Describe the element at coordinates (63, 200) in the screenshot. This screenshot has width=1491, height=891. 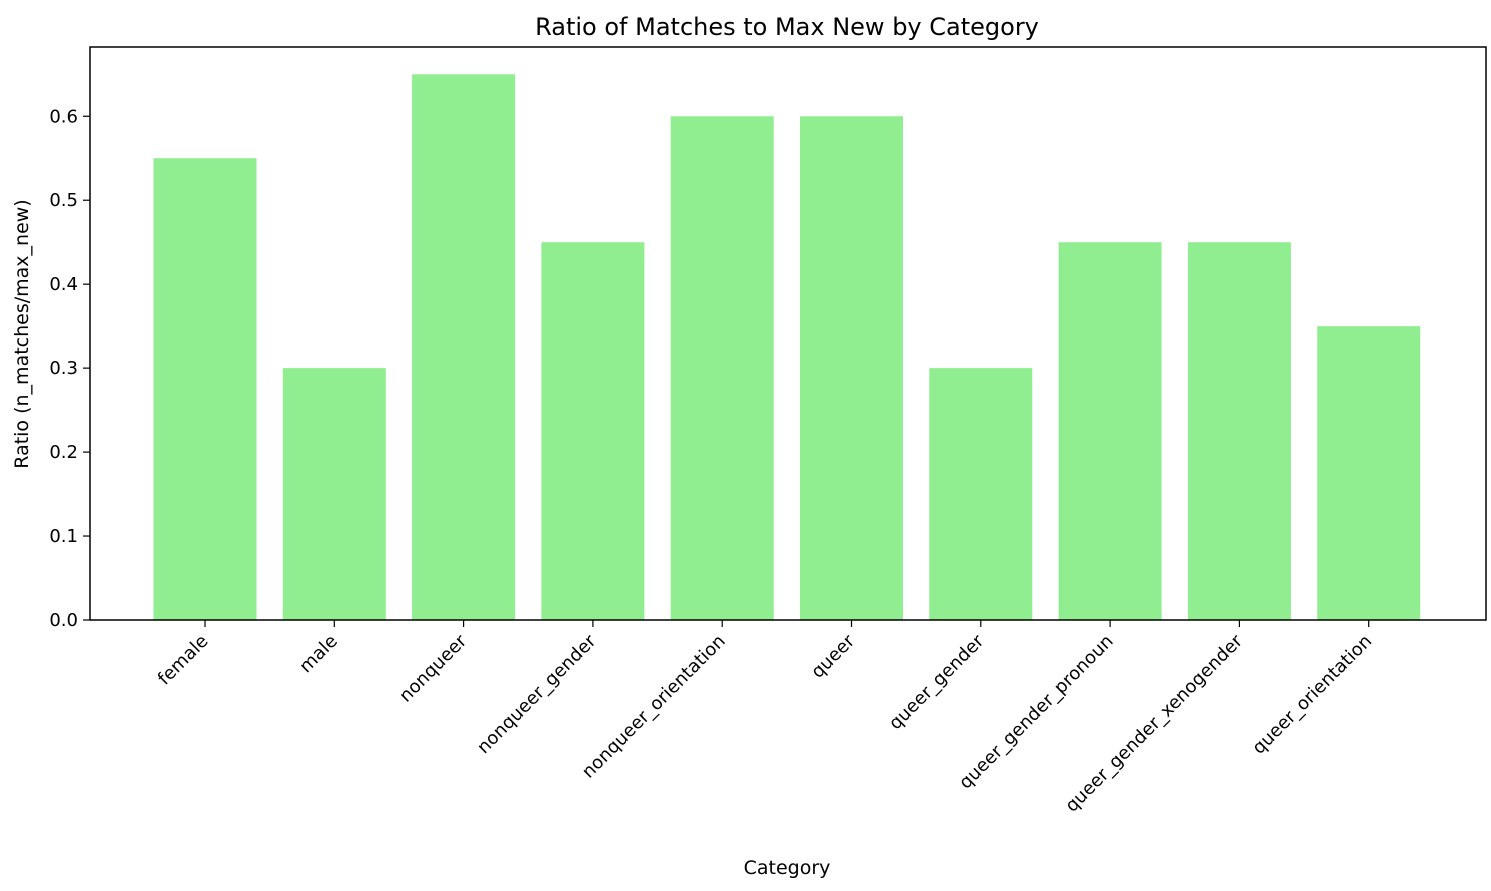
I see `y-tick-label: 0.5` at that location.